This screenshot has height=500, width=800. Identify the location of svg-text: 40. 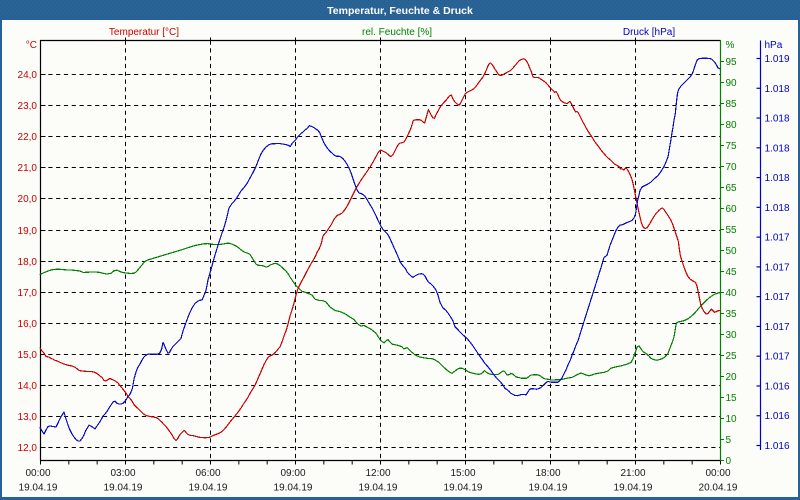
(732, 293).